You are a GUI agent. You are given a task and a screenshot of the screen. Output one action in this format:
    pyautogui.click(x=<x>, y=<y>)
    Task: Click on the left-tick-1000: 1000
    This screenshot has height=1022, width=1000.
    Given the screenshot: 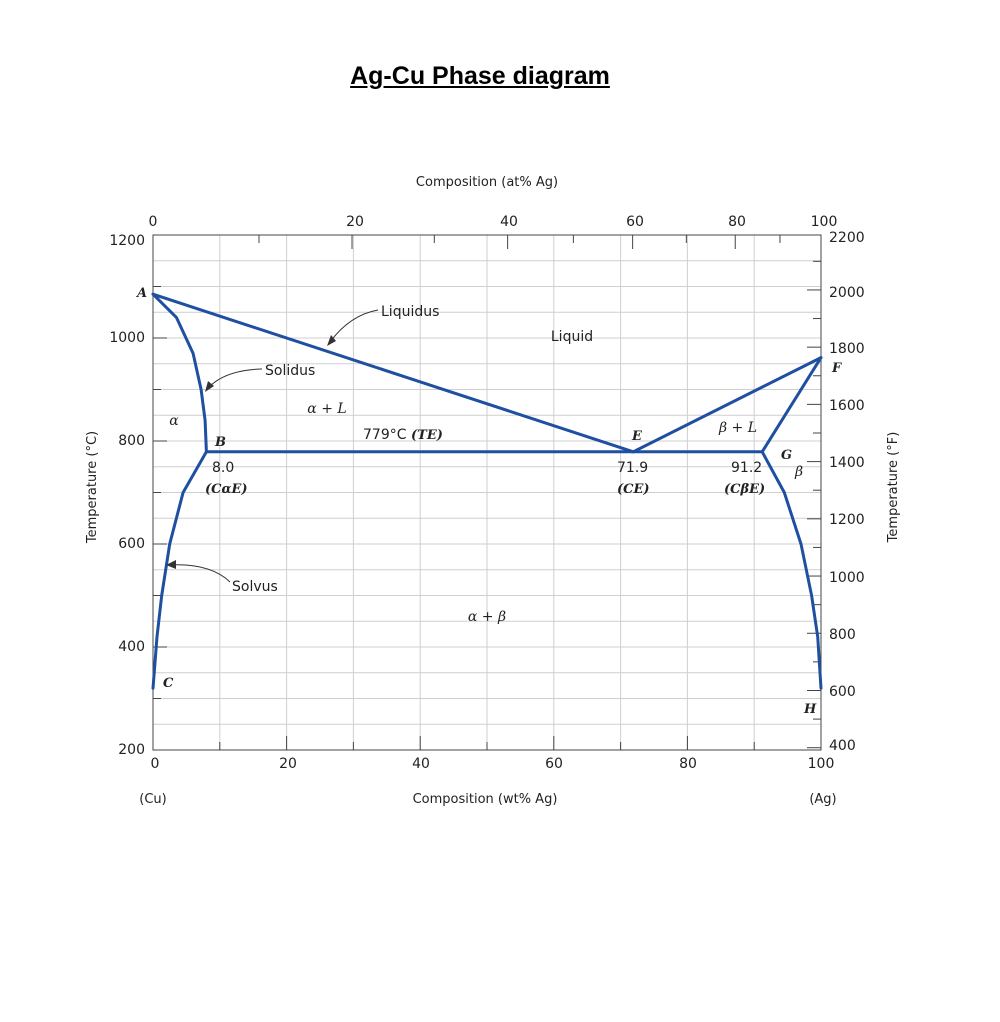 What is the action you would take?
    pyautogui.click(x=127, y=338)
    